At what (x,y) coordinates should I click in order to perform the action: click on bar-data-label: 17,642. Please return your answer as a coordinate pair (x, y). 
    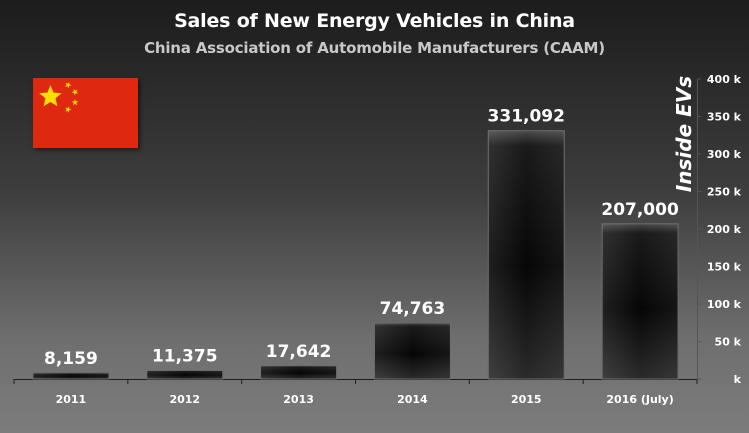
    Looking at the image, I should click on (299, 352).